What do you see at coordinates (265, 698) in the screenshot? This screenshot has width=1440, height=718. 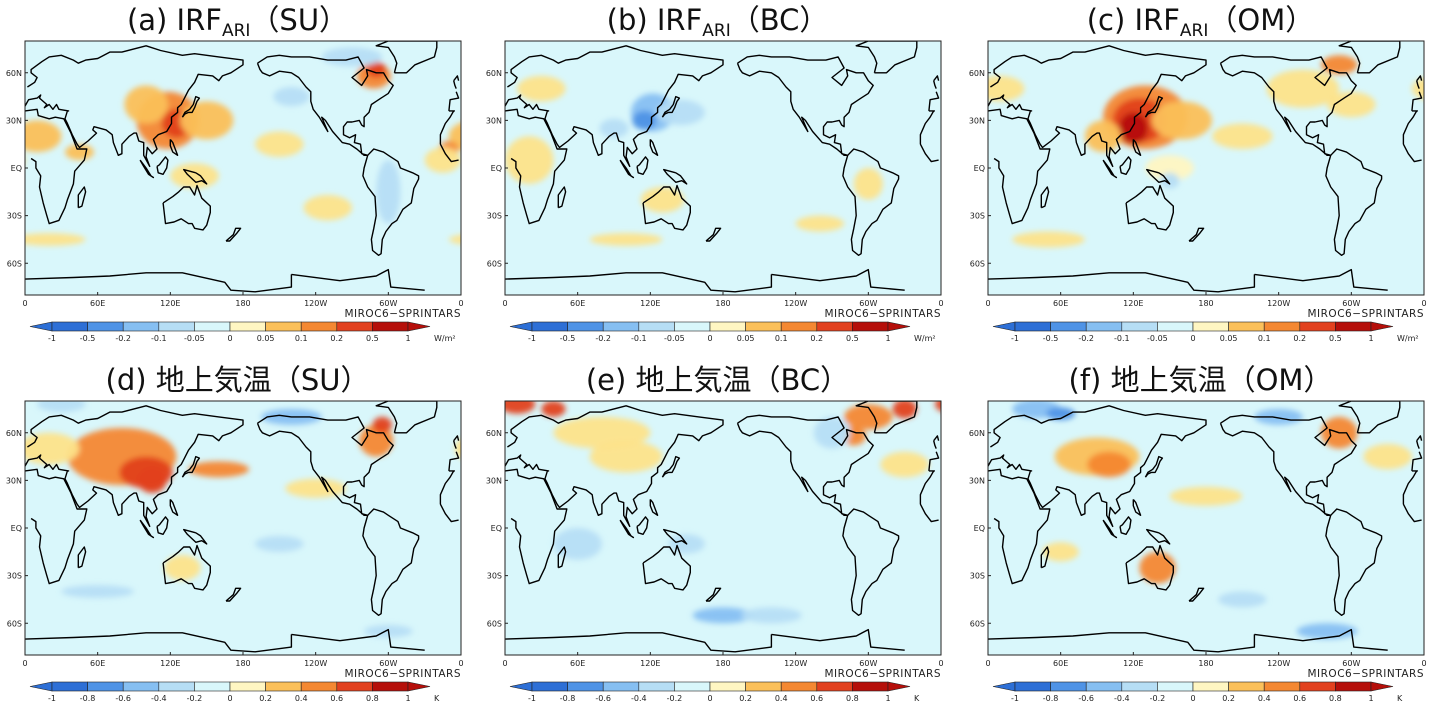 I see `colorbar-tick-label: 0.2` at bounding box center [265, 698].